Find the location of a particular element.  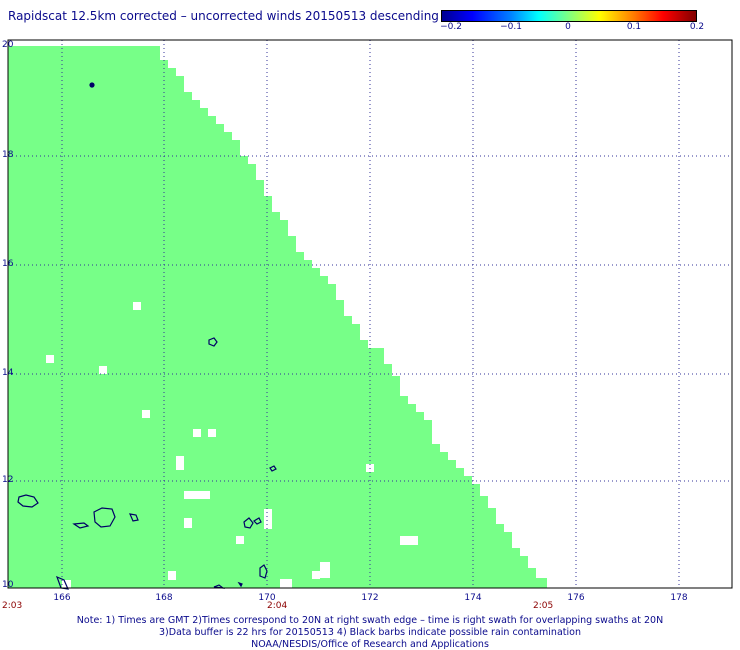

lon-label: 168 is located at coordinates (164, 598).